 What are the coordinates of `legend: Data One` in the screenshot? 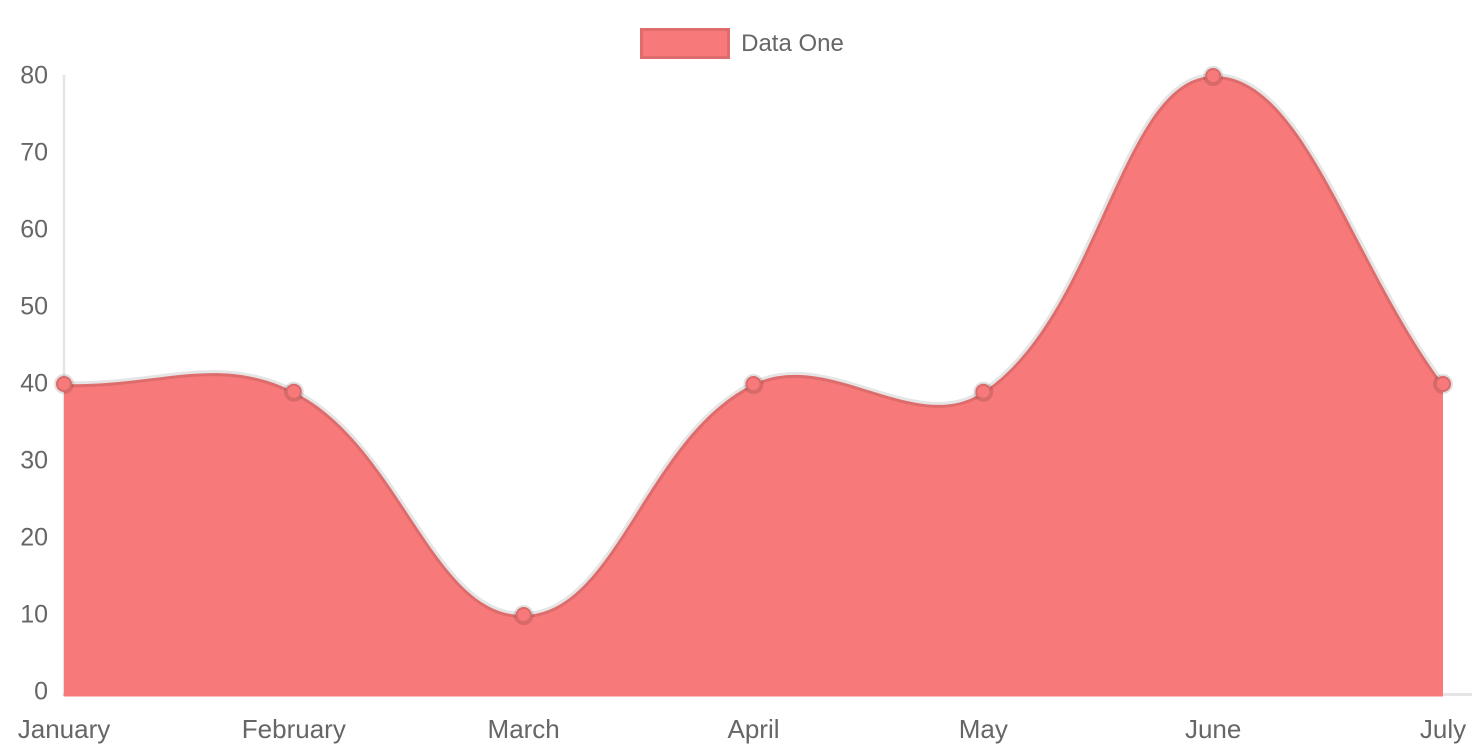 It's located at (742, 43).